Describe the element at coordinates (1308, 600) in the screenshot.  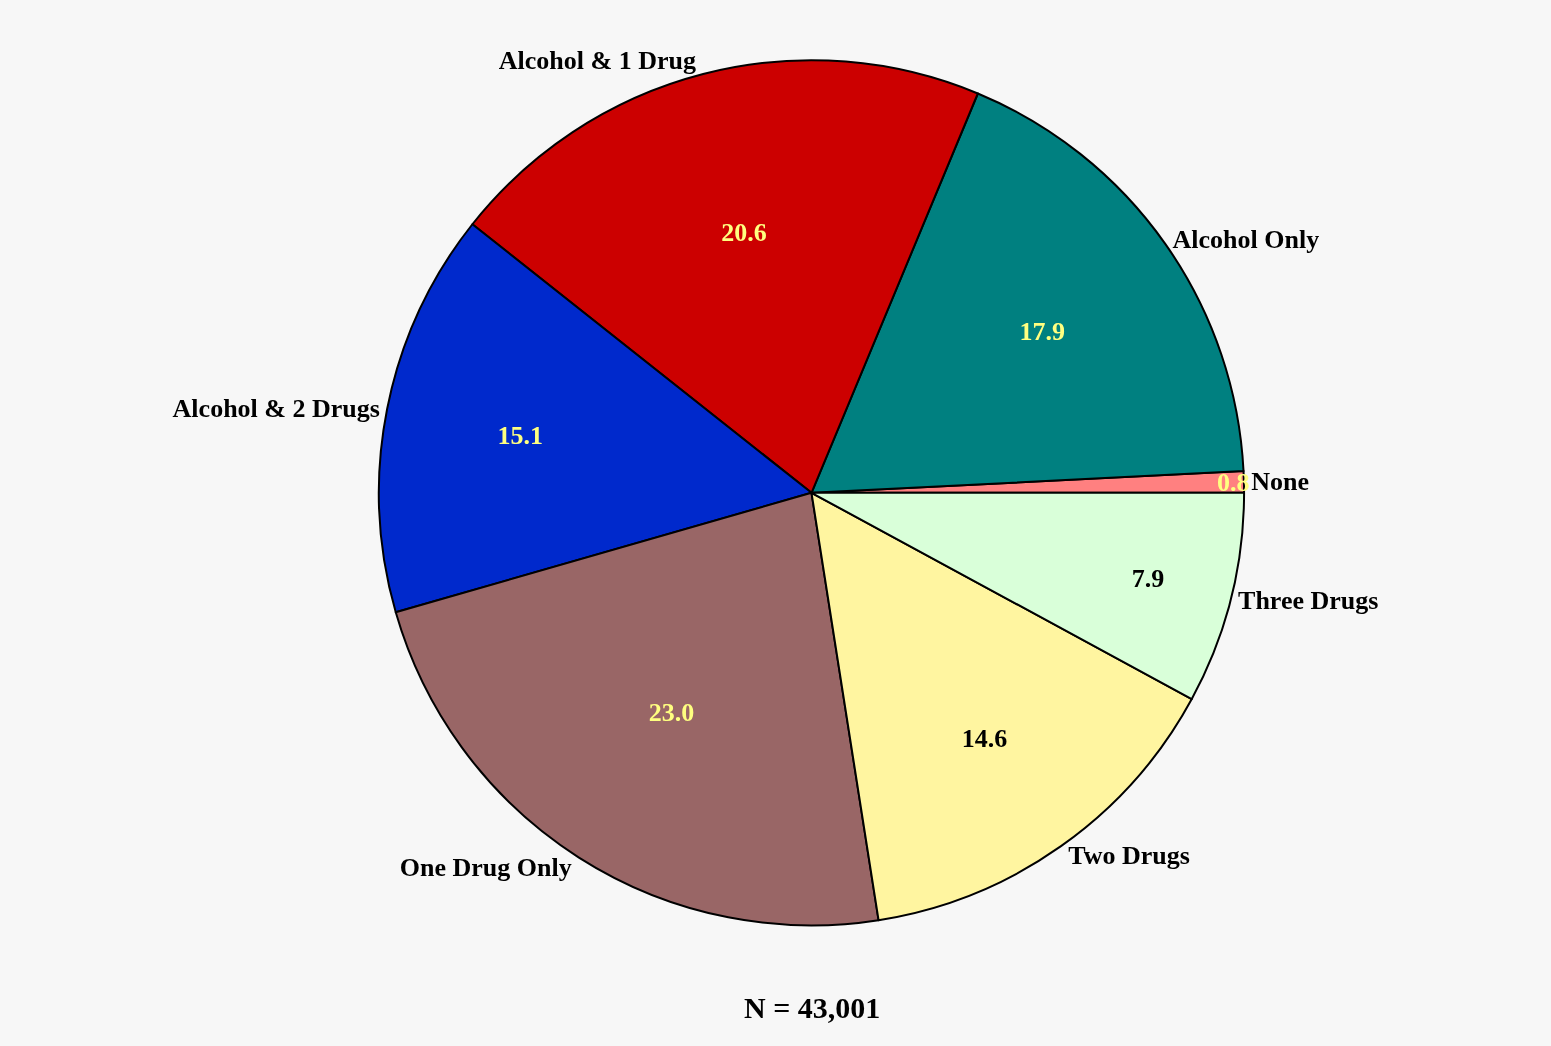
I see `slice-label: Three Drugs` at that location.